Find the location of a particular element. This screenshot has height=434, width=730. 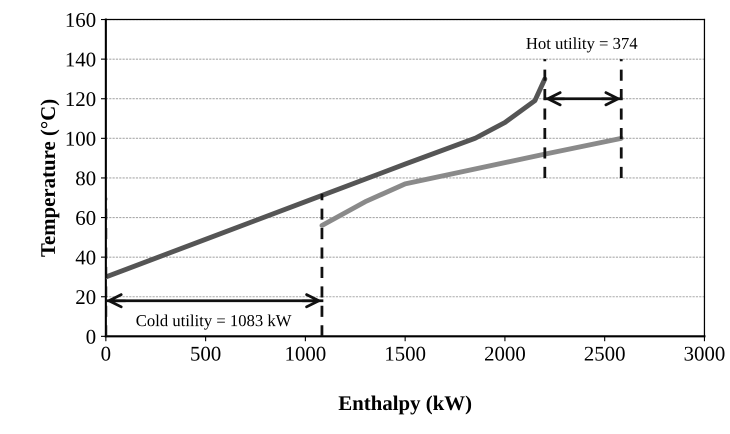

x-tick-label: 0 is located at coordinates (105, 353).